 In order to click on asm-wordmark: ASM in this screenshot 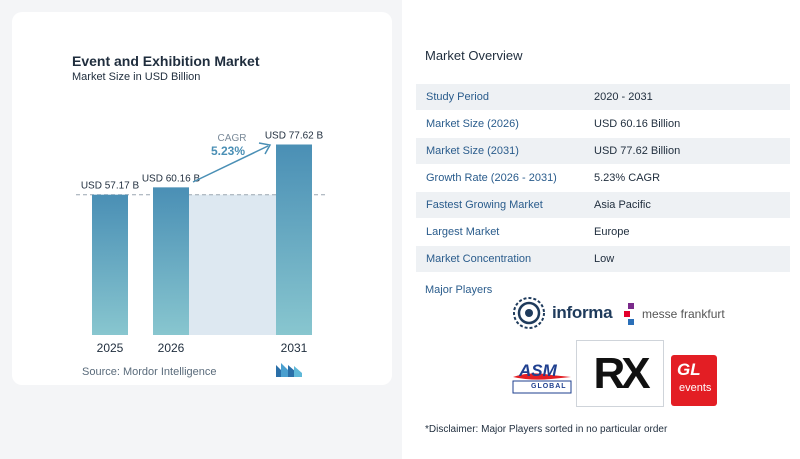, I will do `click(538, 370)`.